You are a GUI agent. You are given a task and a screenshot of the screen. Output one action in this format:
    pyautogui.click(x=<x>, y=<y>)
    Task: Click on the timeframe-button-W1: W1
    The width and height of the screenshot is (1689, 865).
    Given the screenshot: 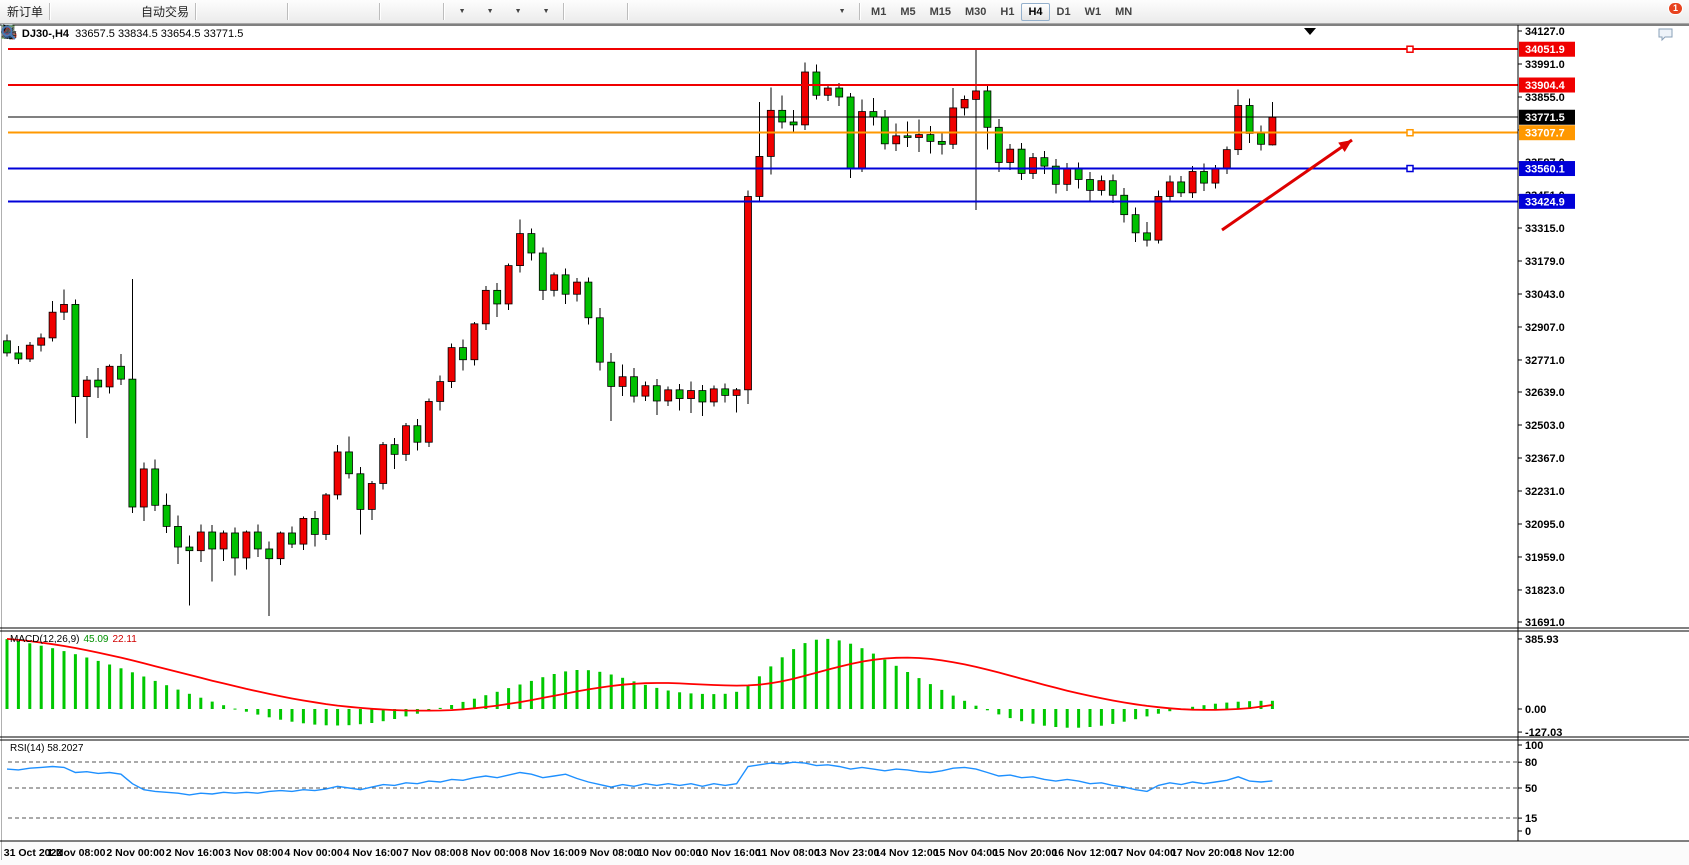 What is the action you would take?
    pyautogui.click(x=1093, y=11)
    